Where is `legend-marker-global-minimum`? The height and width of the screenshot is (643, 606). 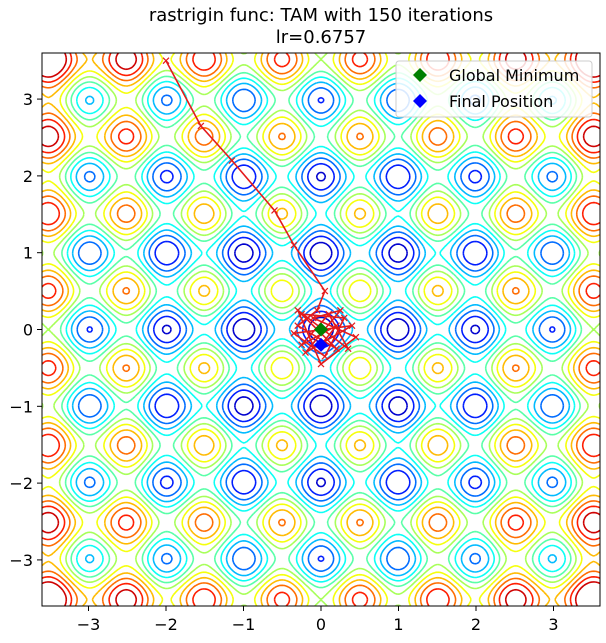 legend-marker-global-minimum is located at coordinates (420, 75).